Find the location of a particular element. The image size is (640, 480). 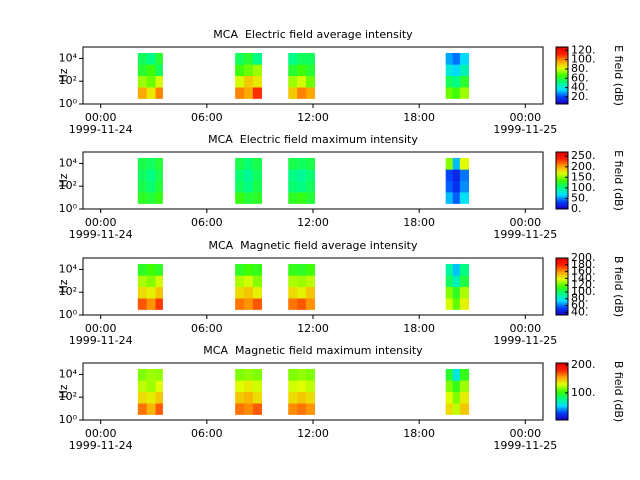

y-tick-label: 10⁰ is located at coordinates (68, 314).